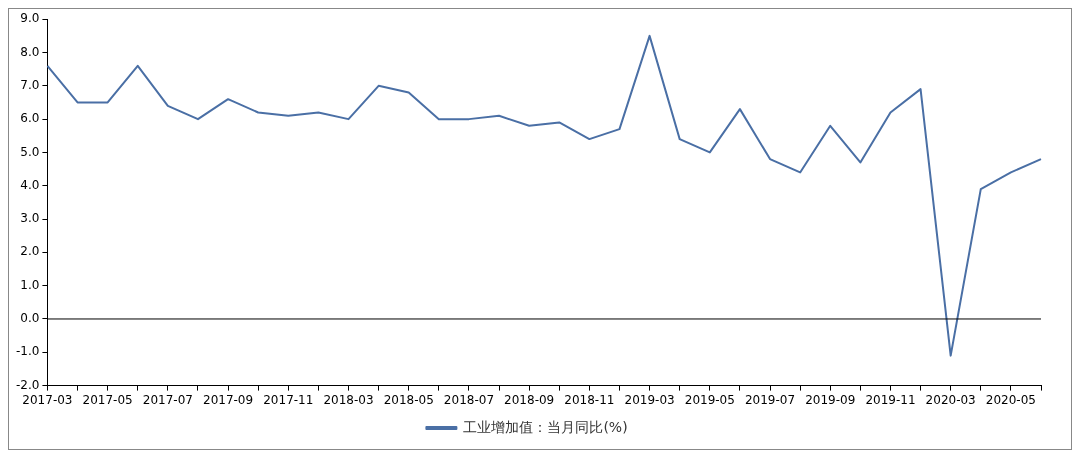 Image resolution: width=1080 pixels, height=458 pixels. I want to click on y-tick-label: 3.0, so click(30, 218).